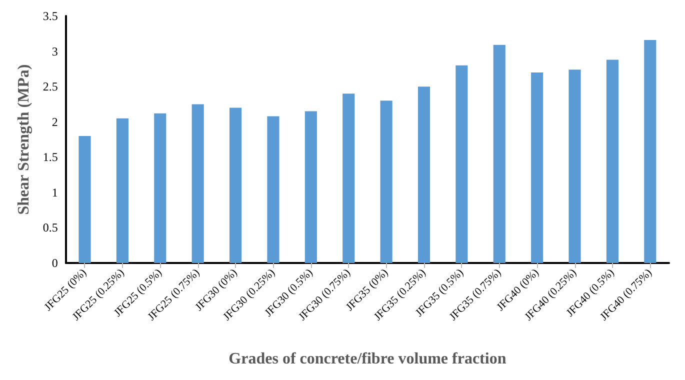  I want to click on x-axis-title: Grades of concrete/fibre volume fraction, so click(367, 359).